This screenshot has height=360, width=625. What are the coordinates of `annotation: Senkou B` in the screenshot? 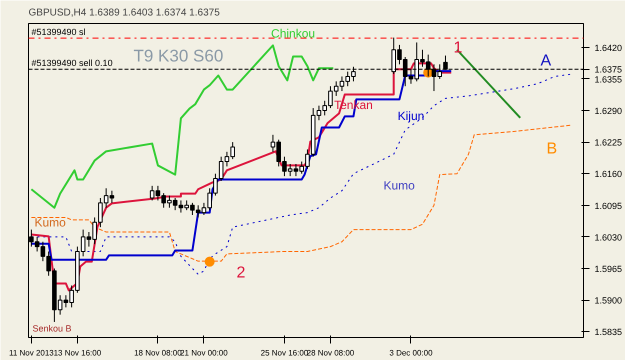 It's located at (52, 329).